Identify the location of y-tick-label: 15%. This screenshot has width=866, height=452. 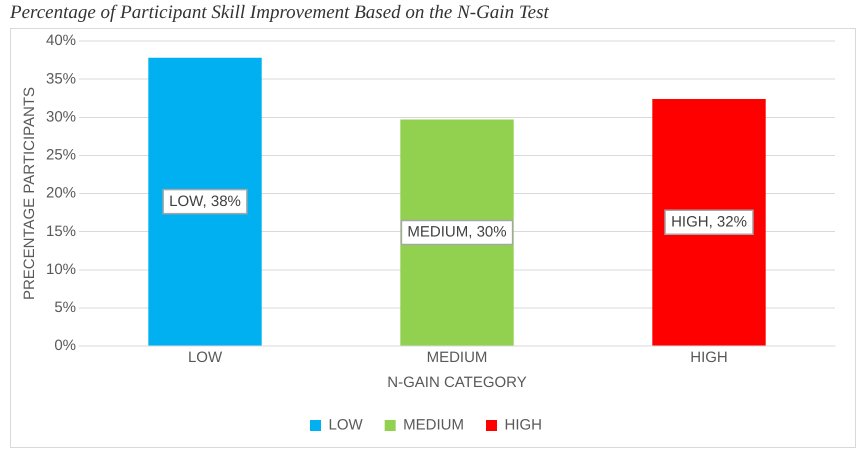
(61, 231).